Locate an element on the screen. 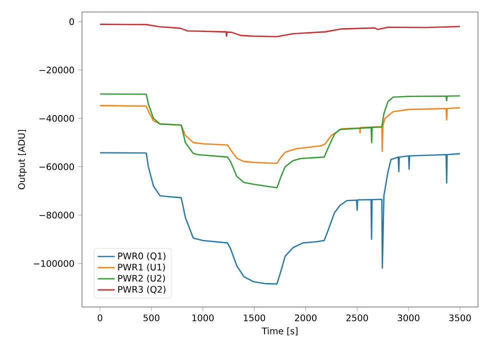 This screenshot has width=489, height=347. x-tick-label: 2000 is located at coordinates (305, 318).